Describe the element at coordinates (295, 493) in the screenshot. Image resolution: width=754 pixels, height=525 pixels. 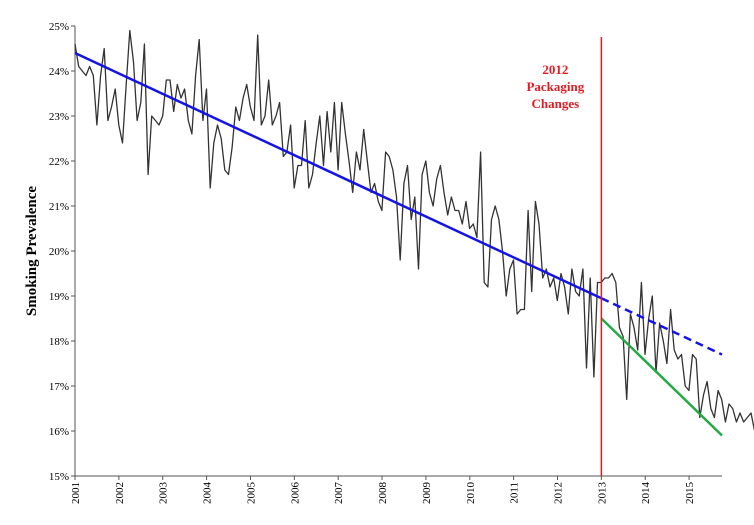
I see `x-tick-label: 2006` at that location.